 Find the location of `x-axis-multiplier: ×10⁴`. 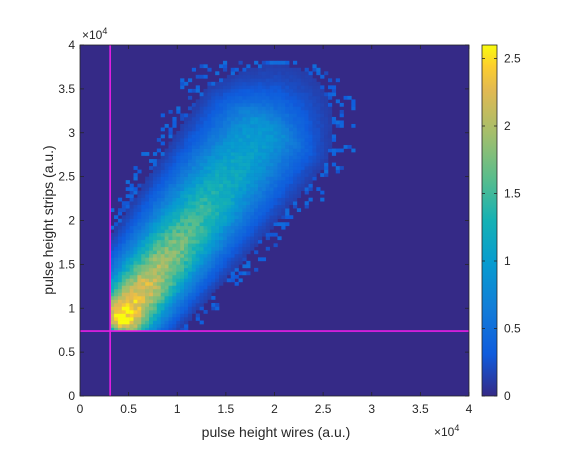

x-axis-multiplier: ×10⁴ is located at coordinates (446, 431).